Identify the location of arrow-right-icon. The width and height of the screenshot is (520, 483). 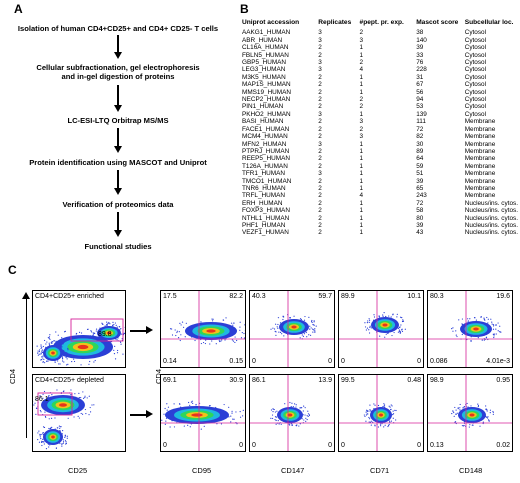
(149, 414).